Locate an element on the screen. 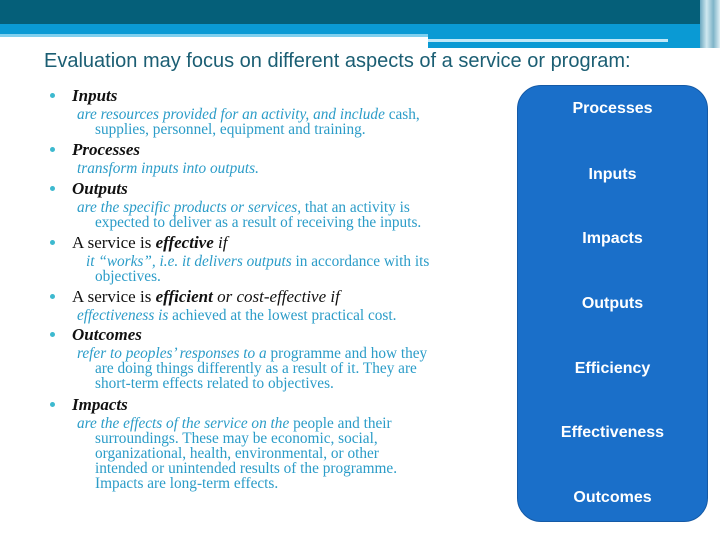  bullet-heading: A service is effective if is located at coordinates (149, 243).